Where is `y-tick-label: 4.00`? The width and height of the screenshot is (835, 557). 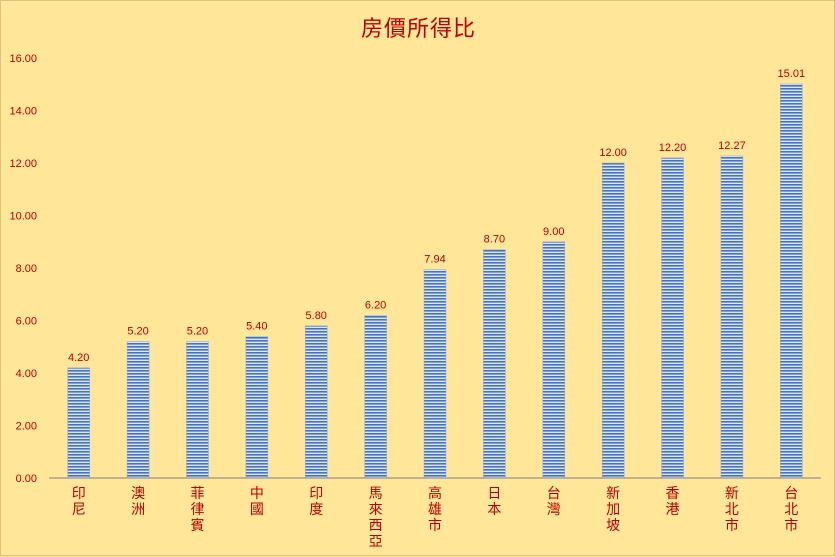
y-tick-label: 4.00 is located at coordinates (26, 374).